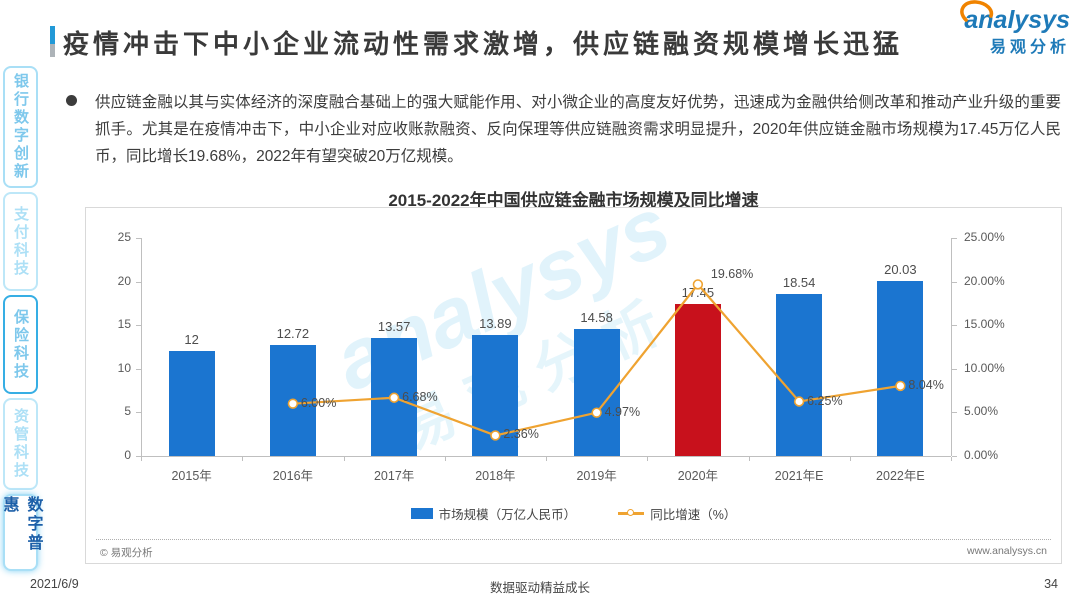  Describe the element at coordinates (126, 553) in the screenshot. I see `chart-source-note: © 易观分析` at that location.